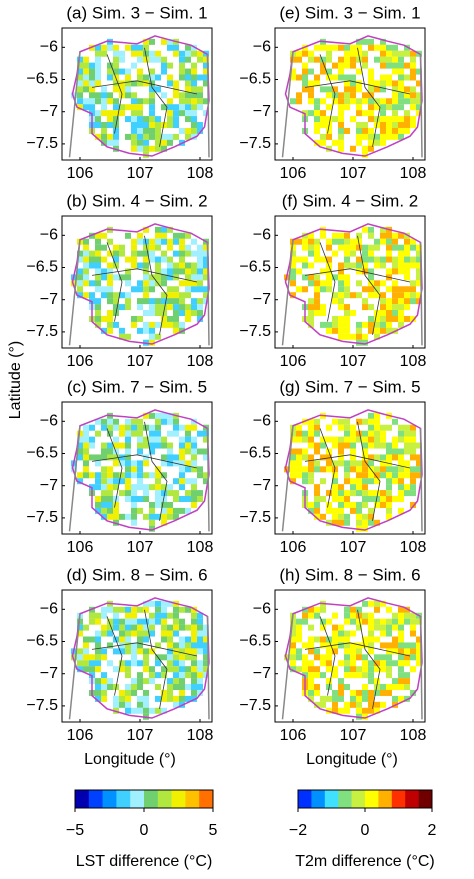 This screenshot has height=879, width=474. Describe the element at coordinates (208, 106) in the screenshot. I see `domain-edge` at that location.